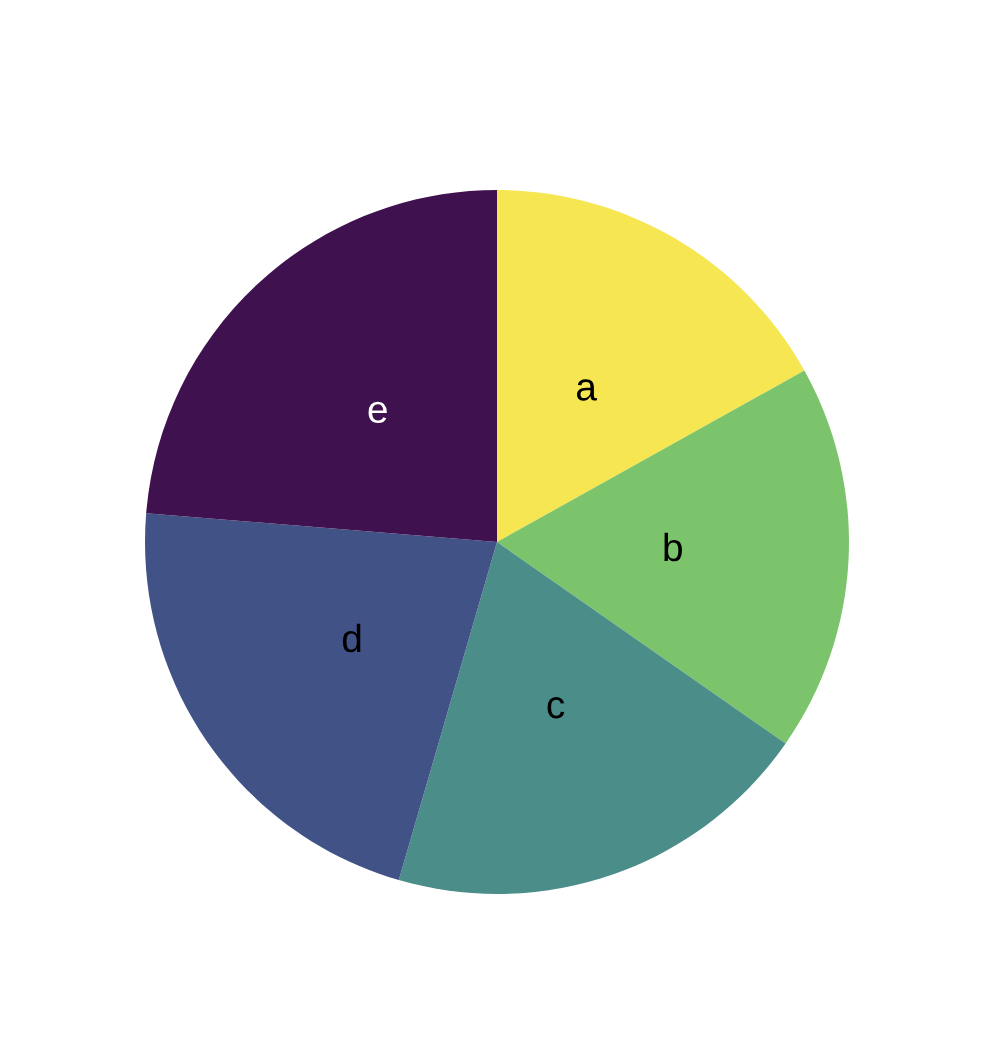  Describe the element at coordinates (586, 390) in the screenshot. I see `slice-label: a` at that location.